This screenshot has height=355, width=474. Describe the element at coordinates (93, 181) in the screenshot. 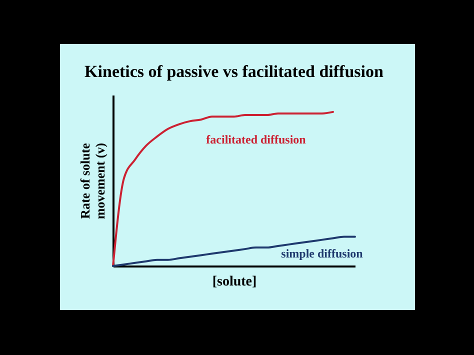

I see `y-axis-title: Rate of solute movement (v)` at that location.